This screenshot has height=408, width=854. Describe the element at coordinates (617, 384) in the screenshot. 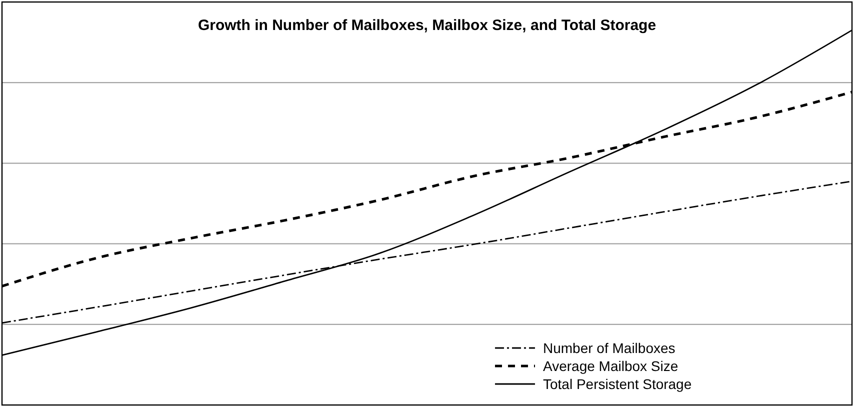

I see `legend-label: Total Persistent Storage` at that location.